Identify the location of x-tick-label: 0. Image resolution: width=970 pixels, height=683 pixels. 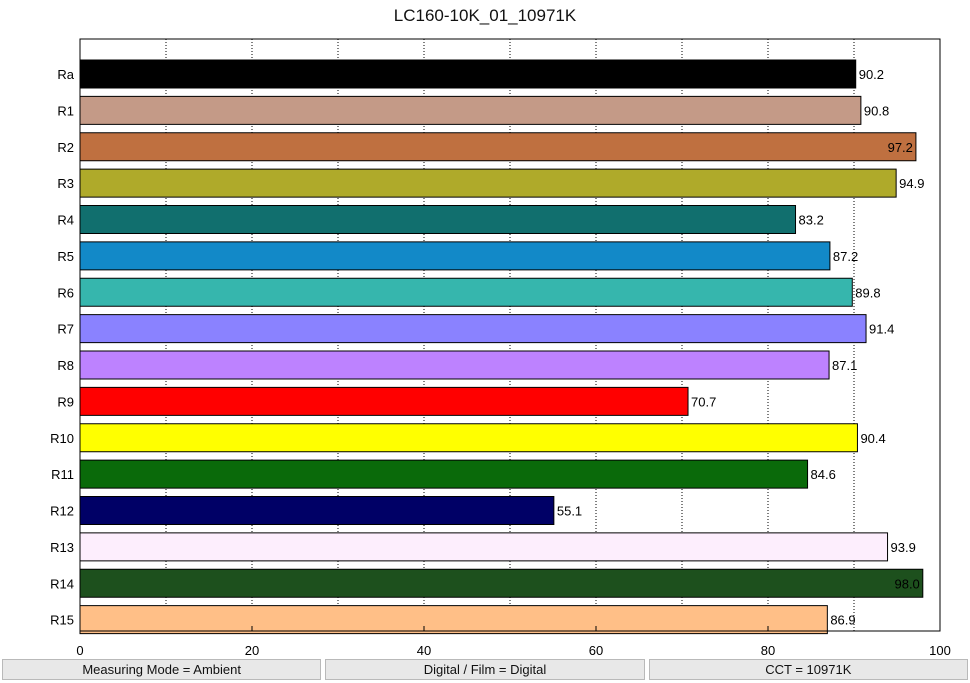
(79, 650).